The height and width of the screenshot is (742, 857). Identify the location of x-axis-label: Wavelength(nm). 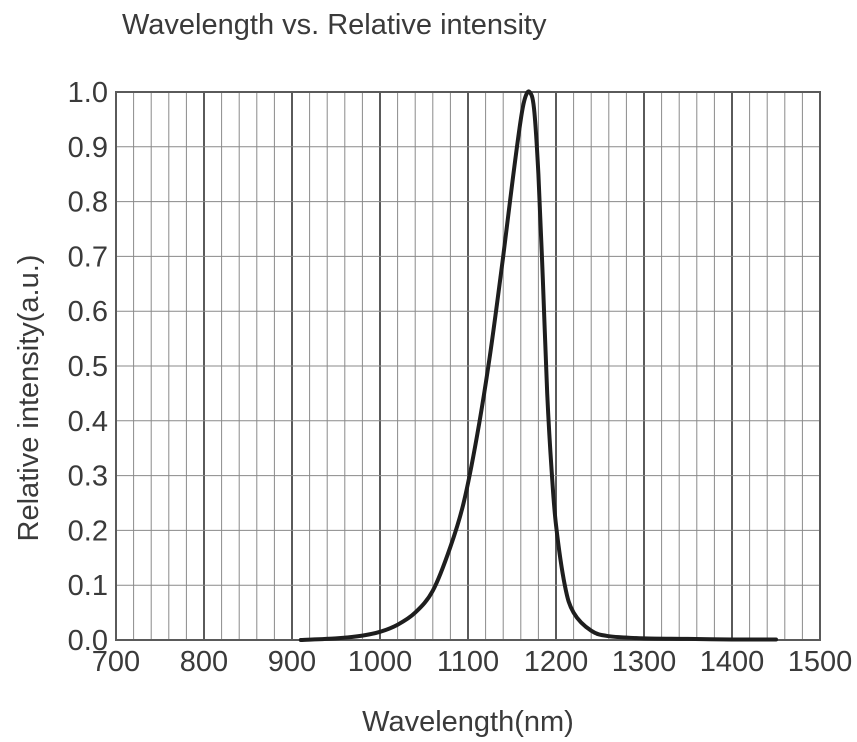
(468, 722).